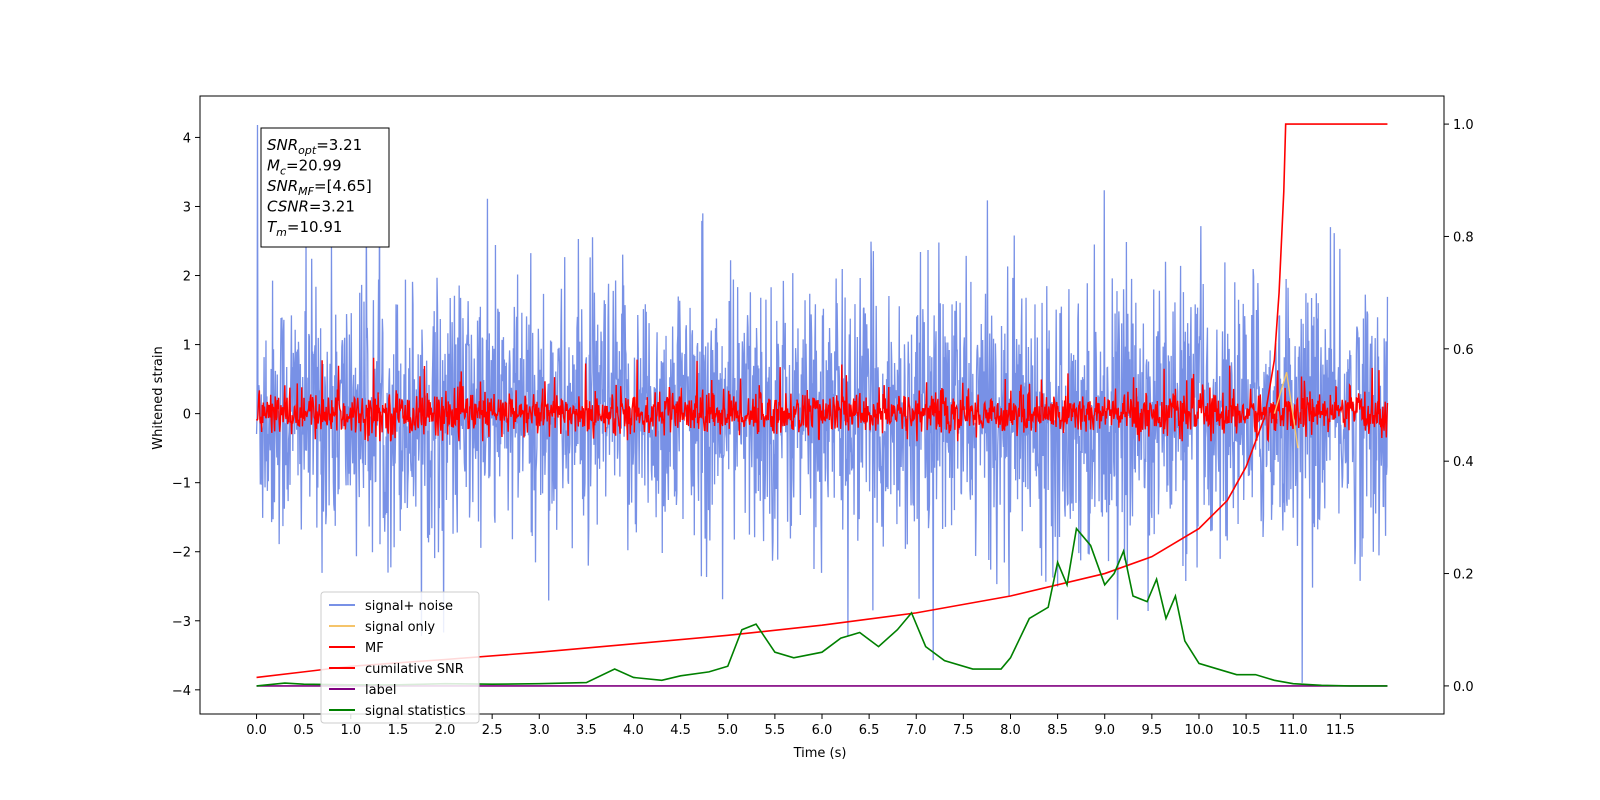 This screenshot has height=800, width=1600. Describe the element at coordinates (1104, 730) in the screenshot. I see `x-tick-label: 9.0` at that location.